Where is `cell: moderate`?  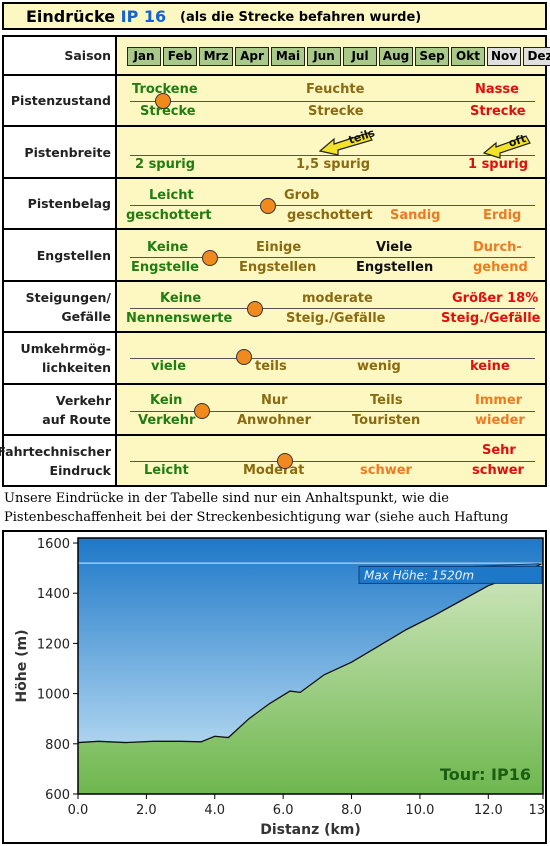 cell: moderate is located at coordinates (337, 298).